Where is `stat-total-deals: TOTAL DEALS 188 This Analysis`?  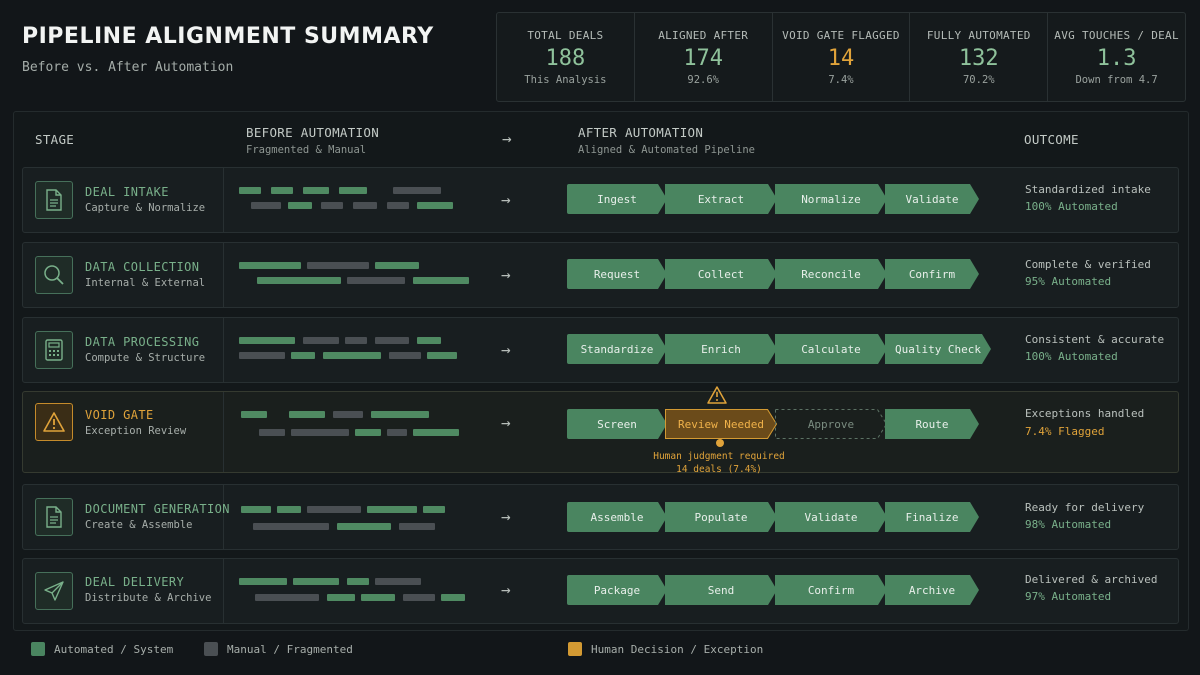
stat-total-deals: TOTAL DEALS 188 This Analysis is located at coordinates (566, 57).